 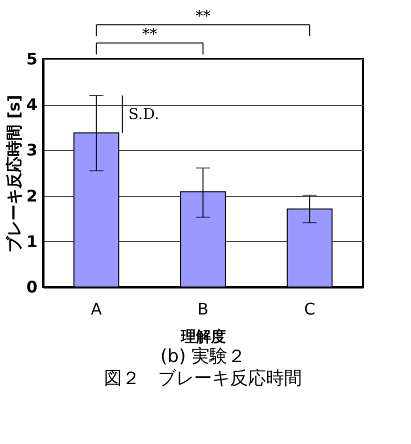 I want to click on annotation: S.D., so click(x=144, y=114).